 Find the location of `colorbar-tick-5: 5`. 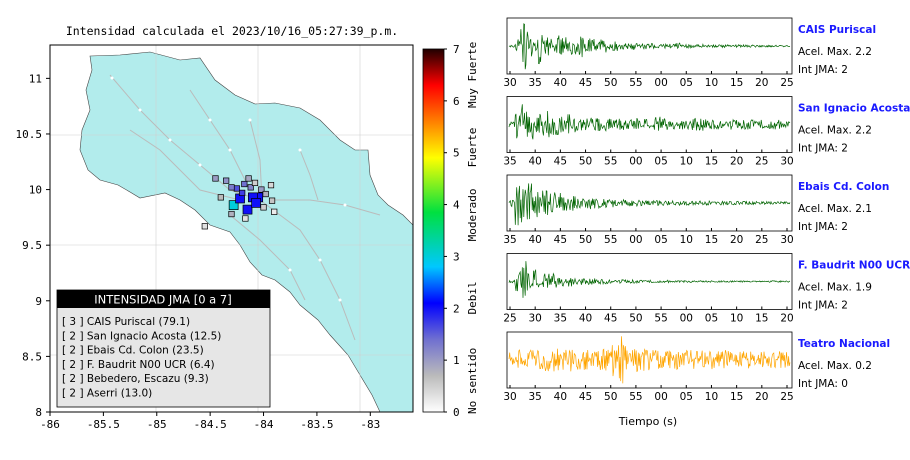

colorbar-tick-5: 5 is located at coordinates (456, 153).